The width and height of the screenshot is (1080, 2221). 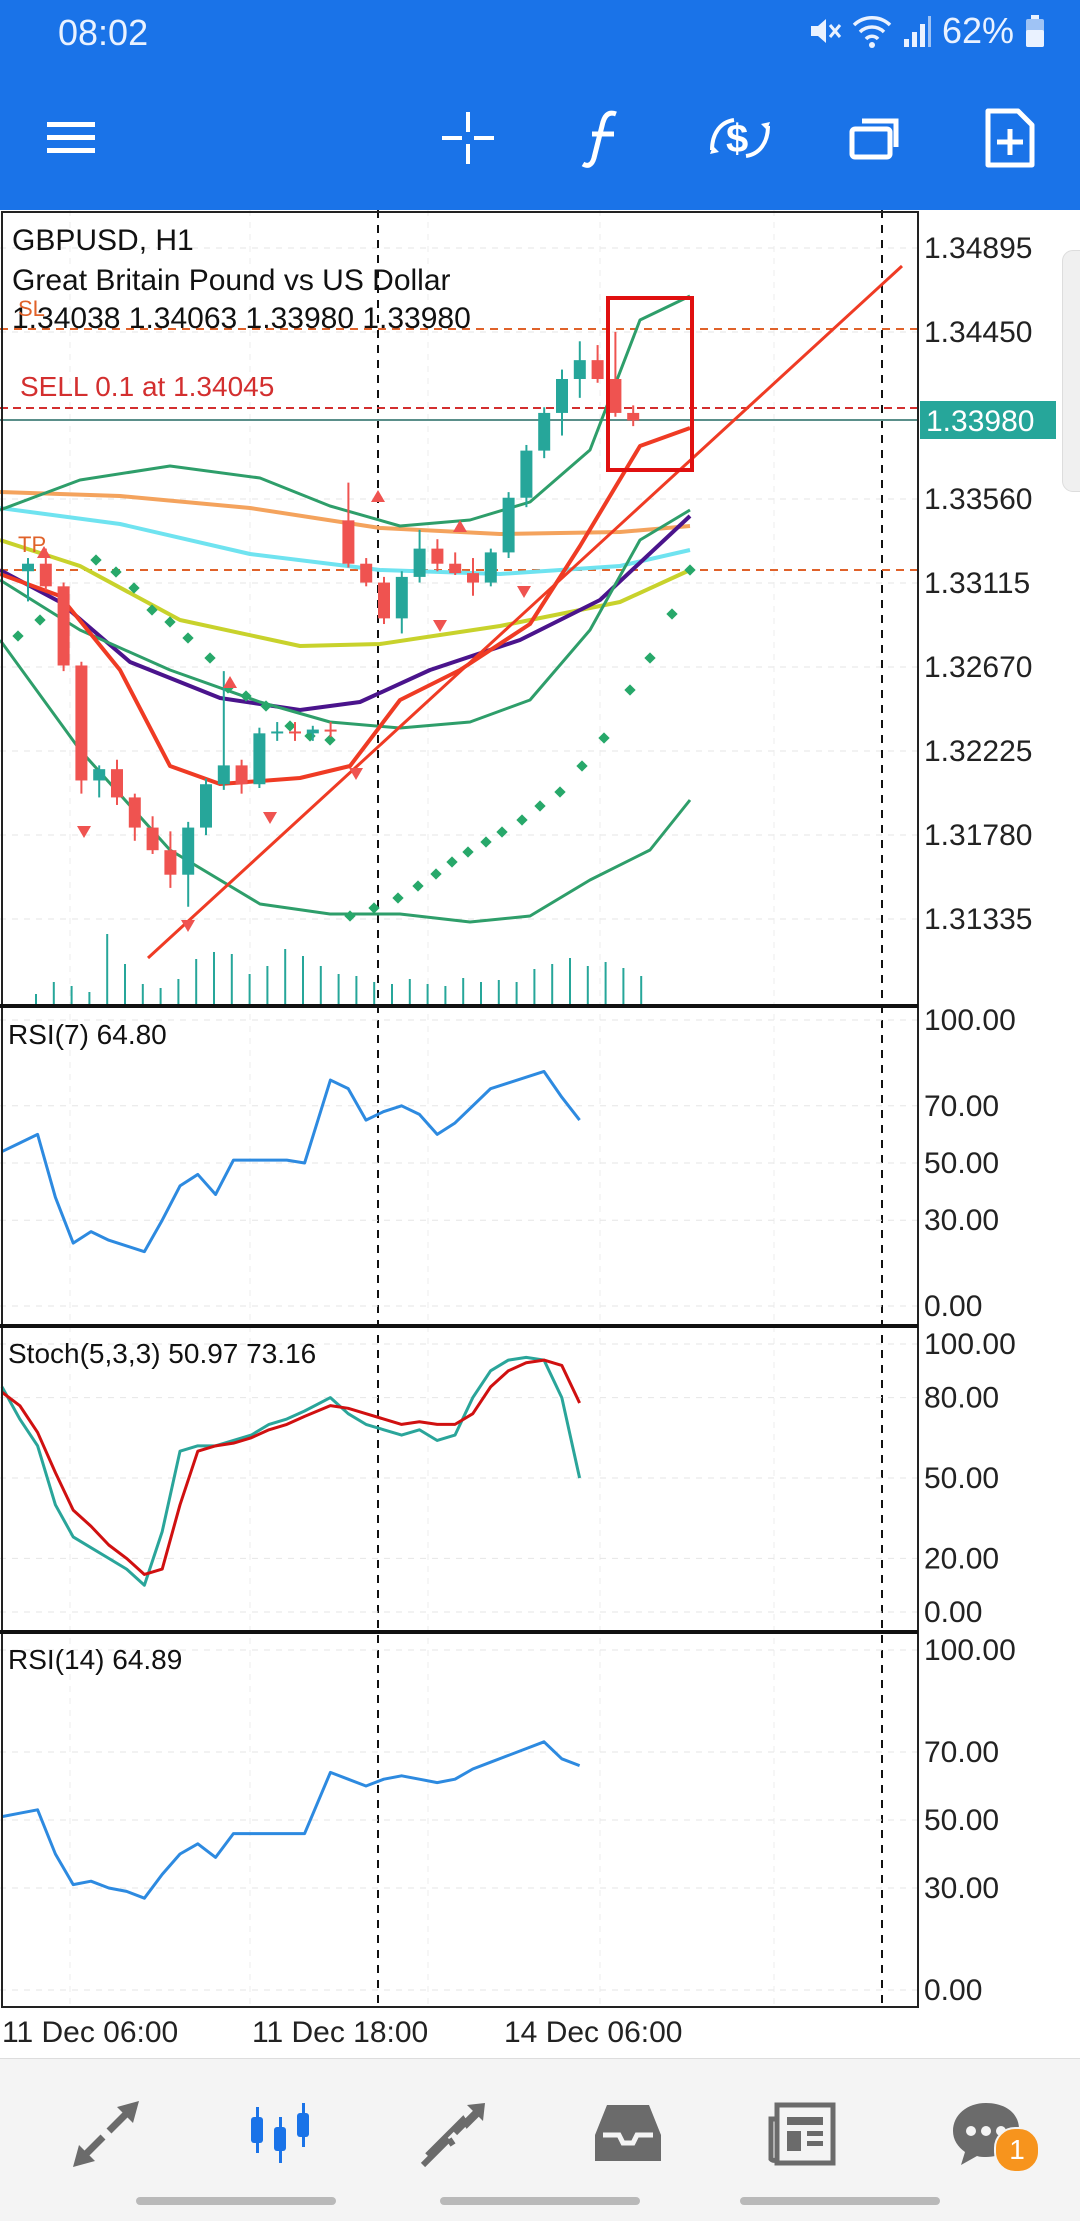 I want to click on quotes-icon, so click(x=106, y=2134).